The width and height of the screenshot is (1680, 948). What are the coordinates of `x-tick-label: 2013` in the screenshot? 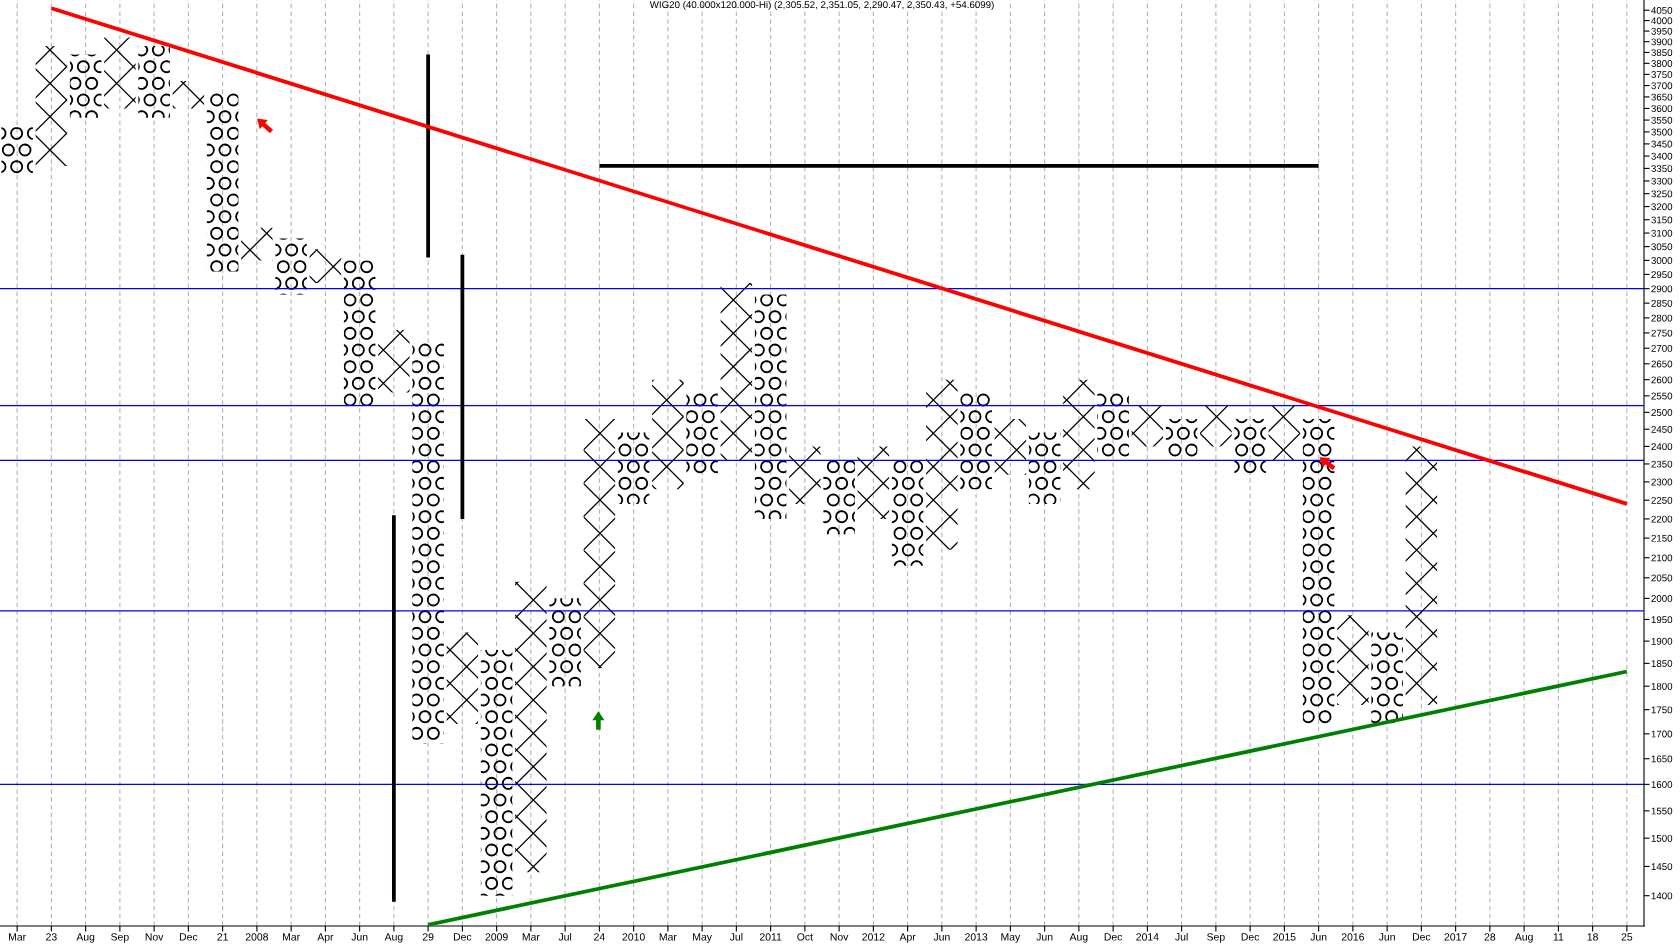 It's located at (976, 937).